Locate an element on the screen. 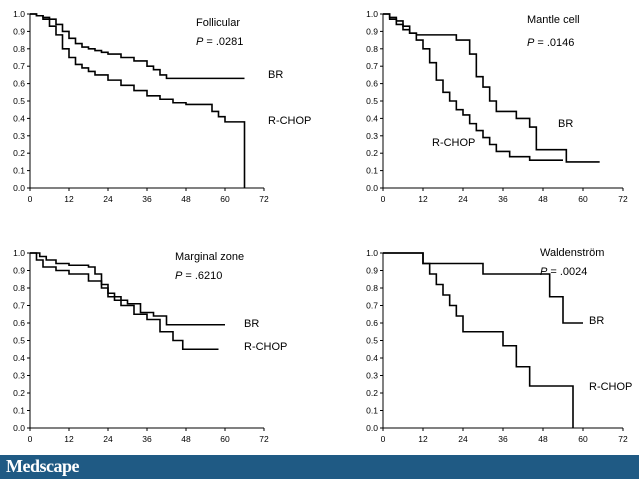 Image resolution: width=639 pixels, height=479 pixels. p-value: P = .0146 is located at coordinates (550, 43).